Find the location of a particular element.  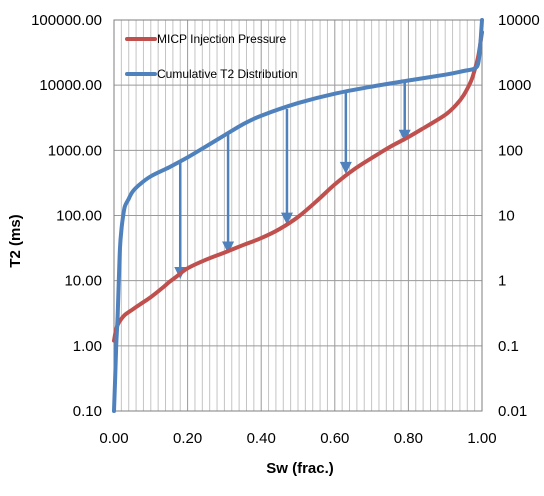

x-tick-label: 0.40 is located at coordinates (261, 438).